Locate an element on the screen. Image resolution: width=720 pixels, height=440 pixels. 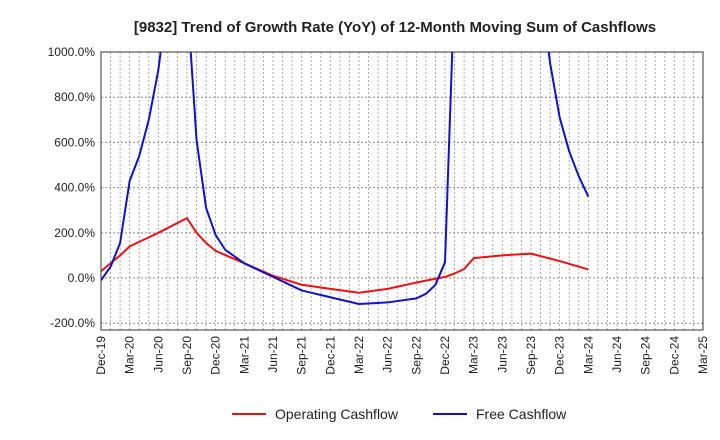
x-tick-label: Mar-20 is located at coordinates (130, 355).